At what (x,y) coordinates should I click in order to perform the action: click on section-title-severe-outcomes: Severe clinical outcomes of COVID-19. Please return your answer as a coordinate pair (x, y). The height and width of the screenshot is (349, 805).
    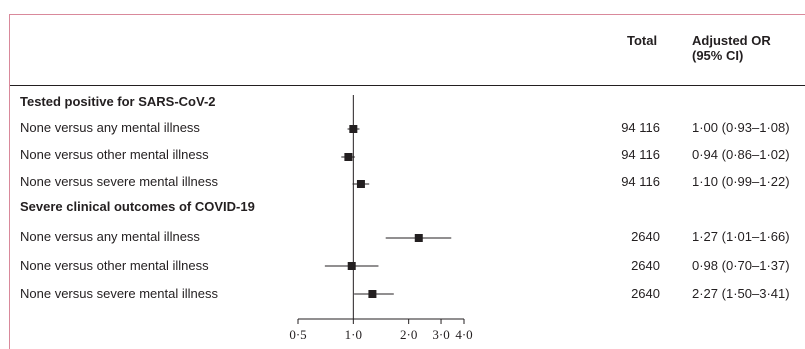
    Looking at the image, I should click on (137, 206).